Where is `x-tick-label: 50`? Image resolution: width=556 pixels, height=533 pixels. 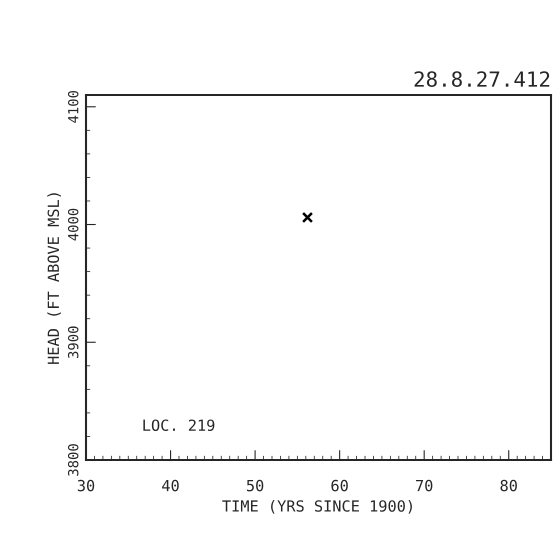 x-tick-label: 50 is located at coordinates (255, 486).